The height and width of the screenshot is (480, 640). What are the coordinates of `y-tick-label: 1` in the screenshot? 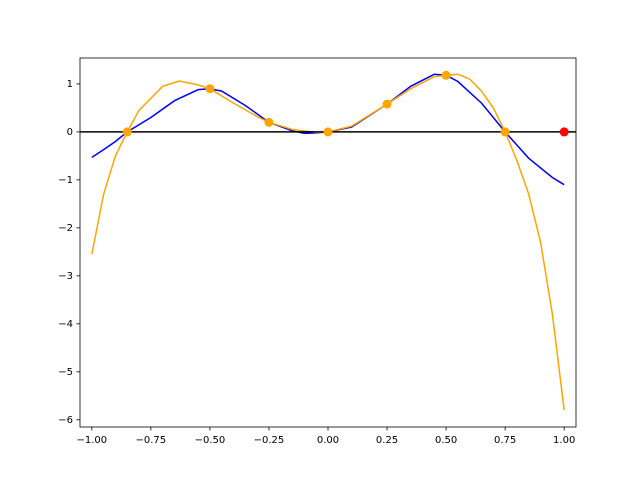 It's located at (70, 84).